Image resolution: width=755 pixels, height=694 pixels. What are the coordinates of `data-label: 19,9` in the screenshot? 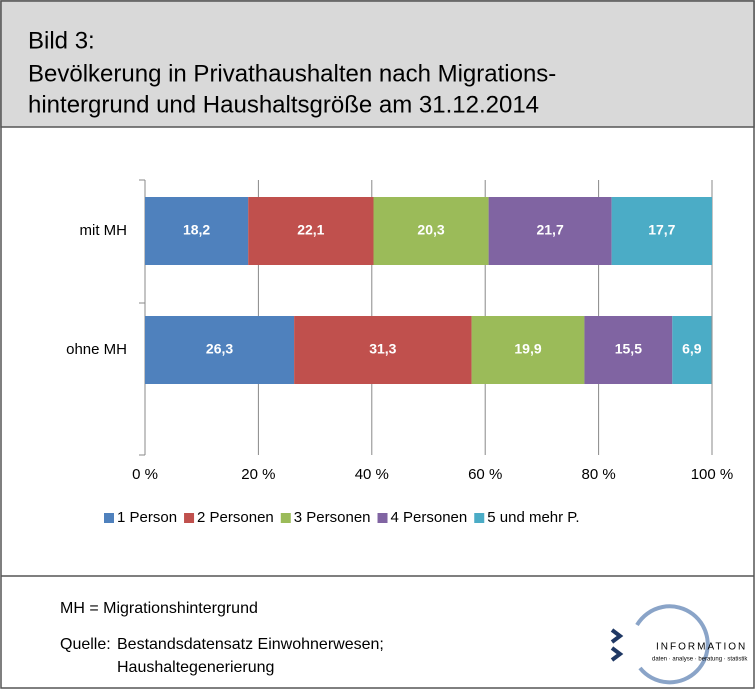 It's located at (527, 349).